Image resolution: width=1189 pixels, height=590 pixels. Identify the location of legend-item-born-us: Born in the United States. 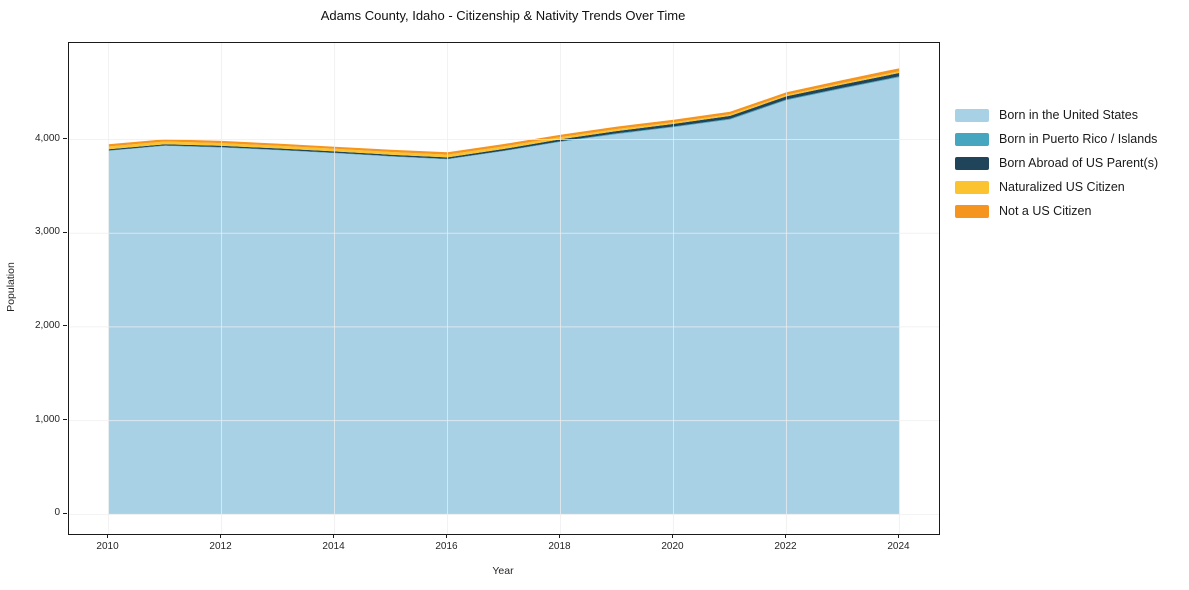
(1056, 115).